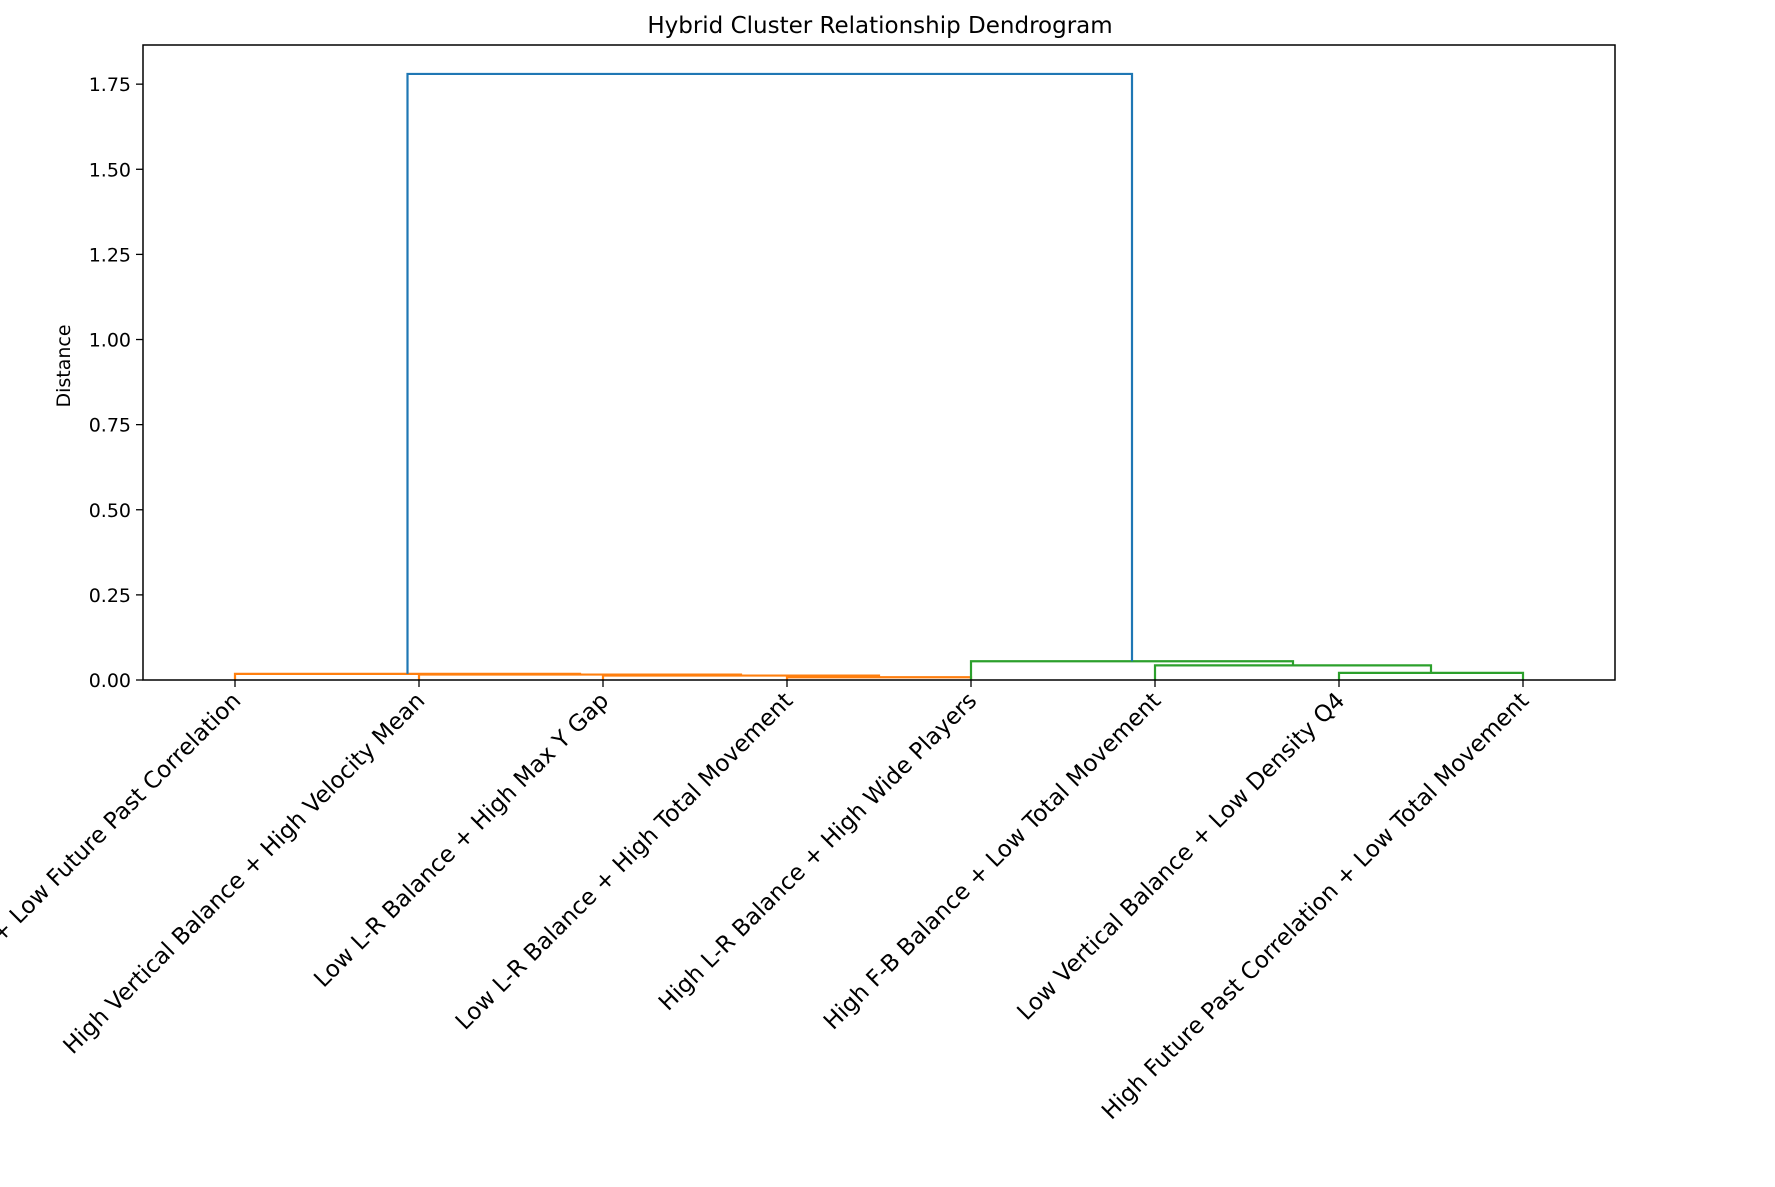 The width and height of the screenshot is (1775, 1187). I want to click on y-tick-label: 1.25, so click(110, 255).